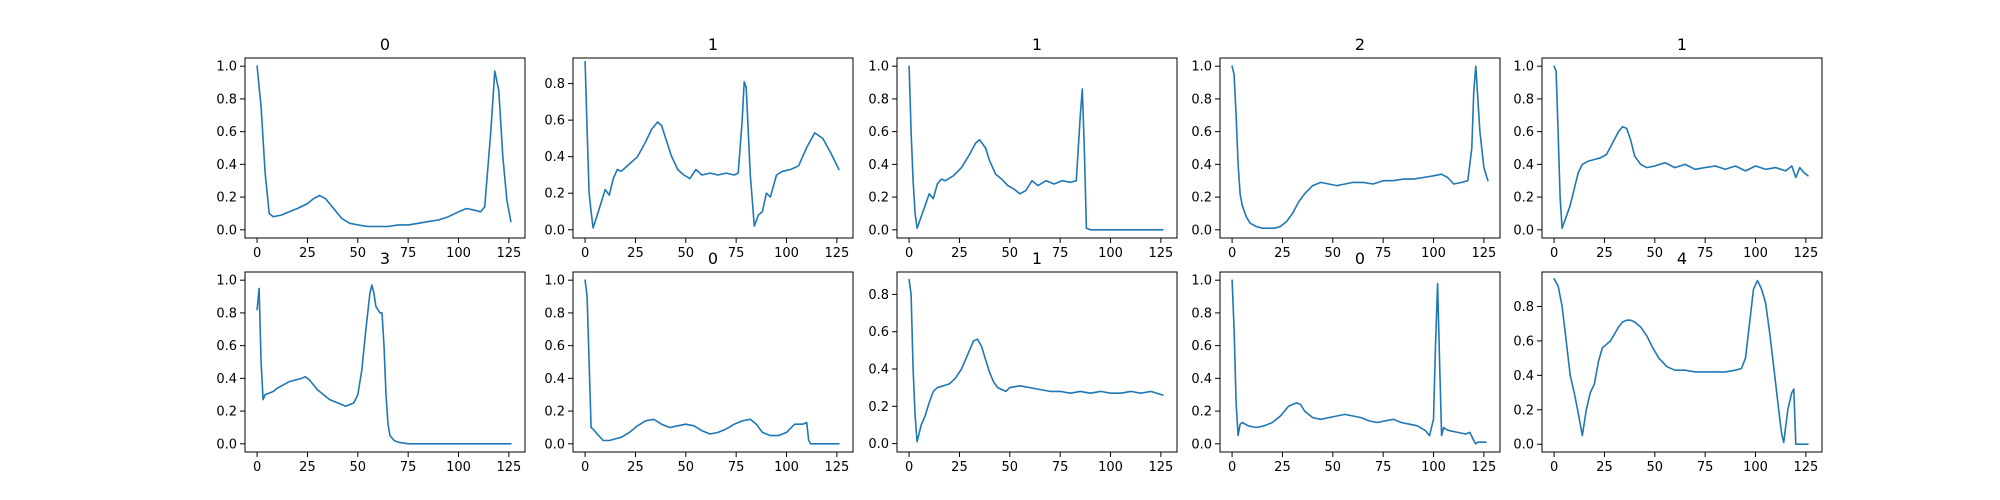  I want to click on subplot-7: 1 0 25 50 75 100 125 0.0 0.2 0.4 0.6 0.8, so click(1023, 362).